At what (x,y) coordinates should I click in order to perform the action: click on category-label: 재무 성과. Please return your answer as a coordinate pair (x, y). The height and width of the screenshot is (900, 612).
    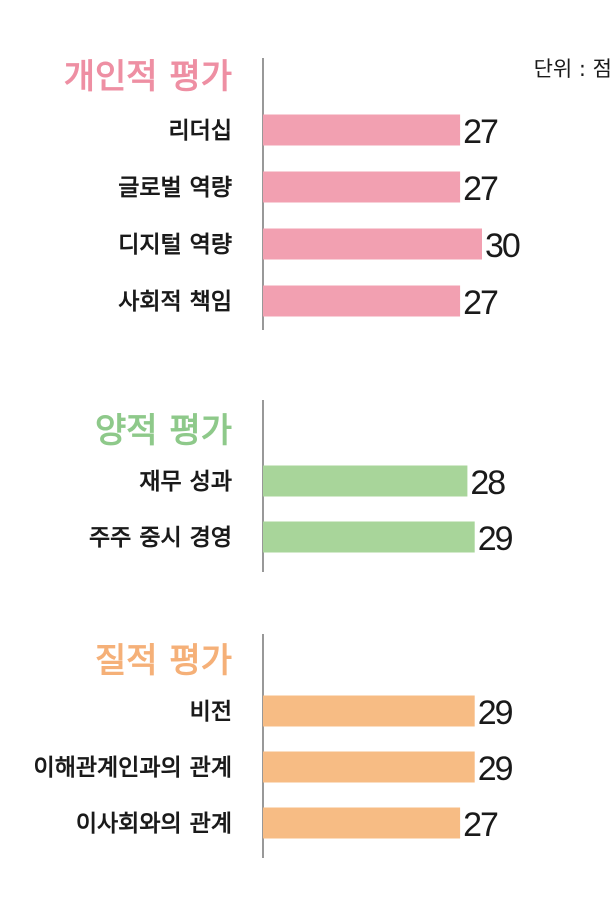
    Looking at the image, I should click on (185, 482).